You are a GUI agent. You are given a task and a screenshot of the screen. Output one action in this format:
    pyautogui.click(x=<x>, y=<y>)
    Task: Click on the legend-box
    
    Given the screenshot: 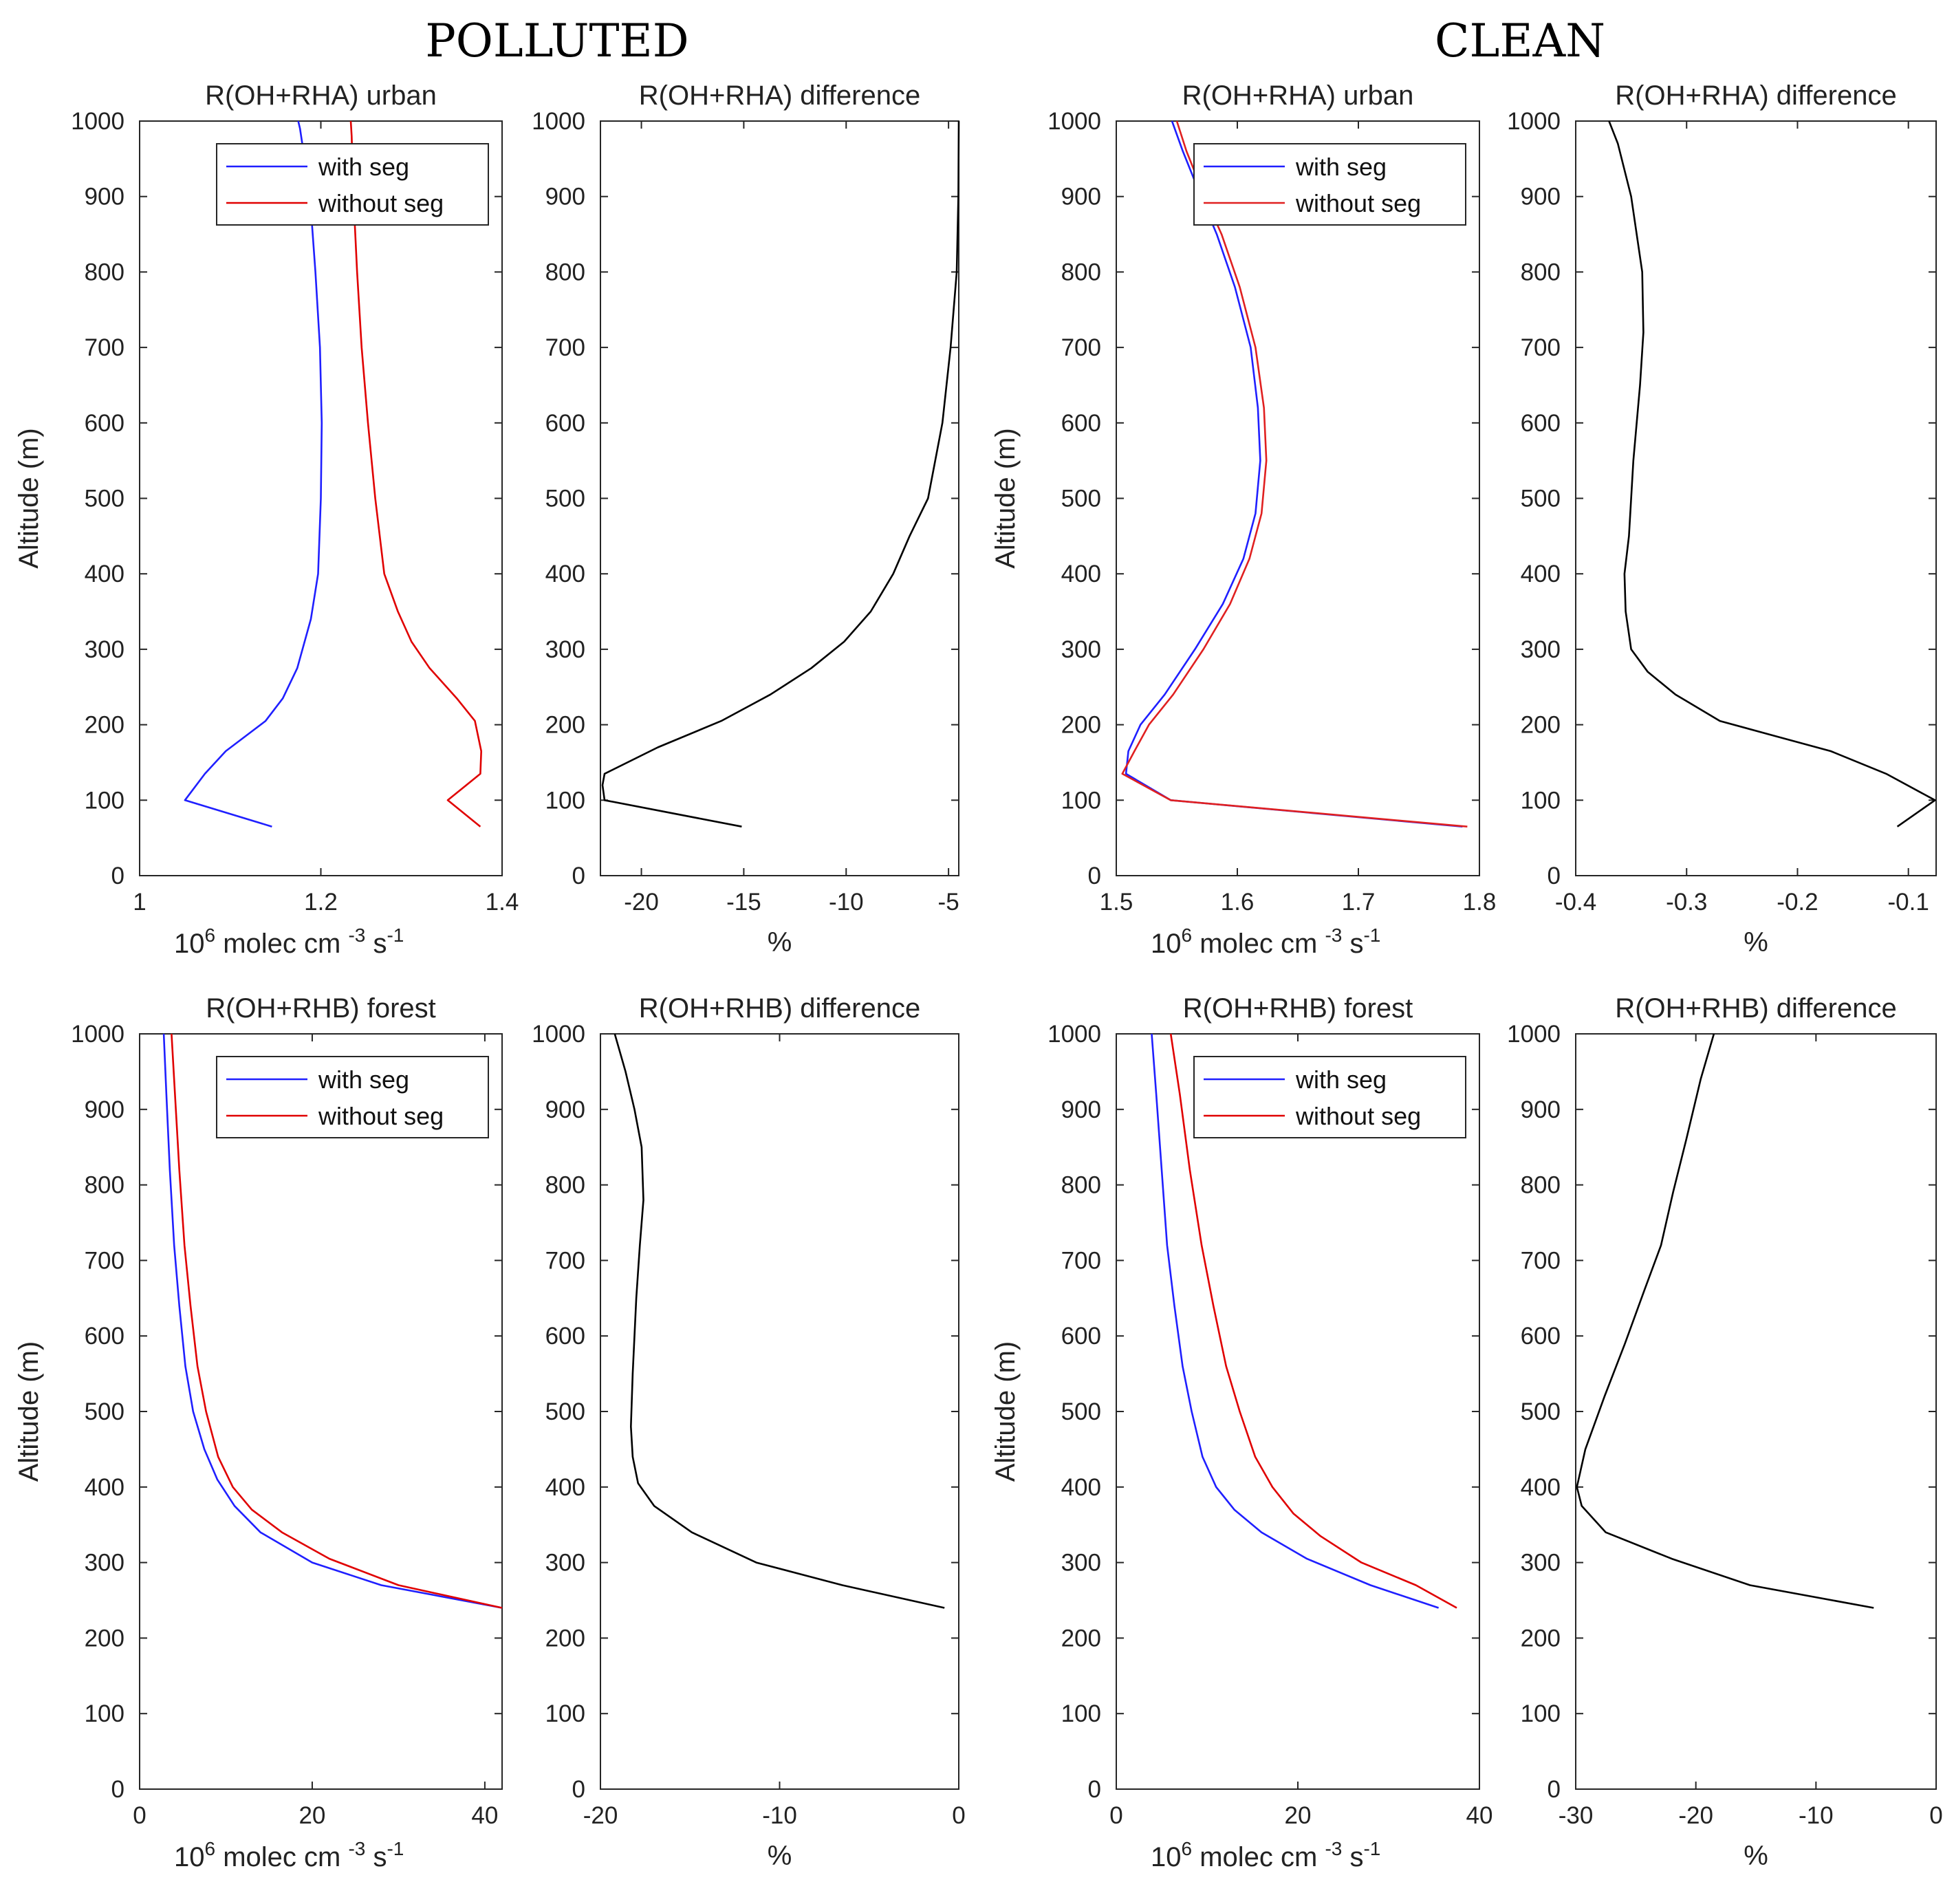 What is the action you would take?
    pyautogui.click(x=1329, y=1097)
    